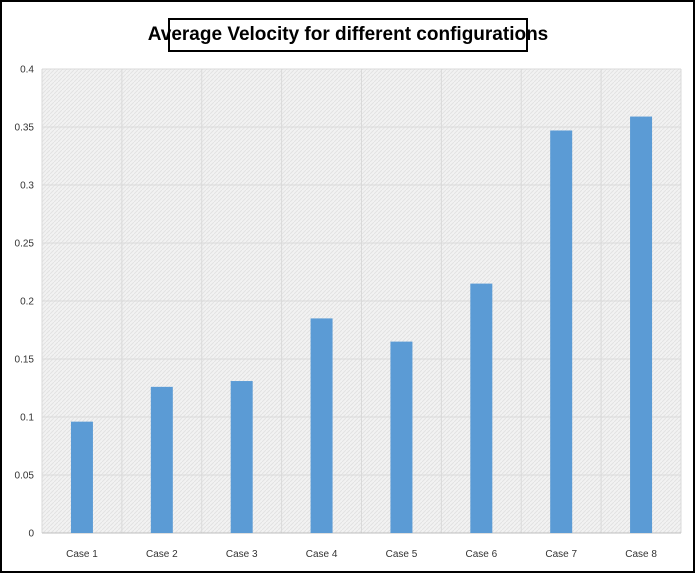 The width and height of the screenshot is (695, 573). I want to click on y-tick-label: 0.1, so click(27, 418).